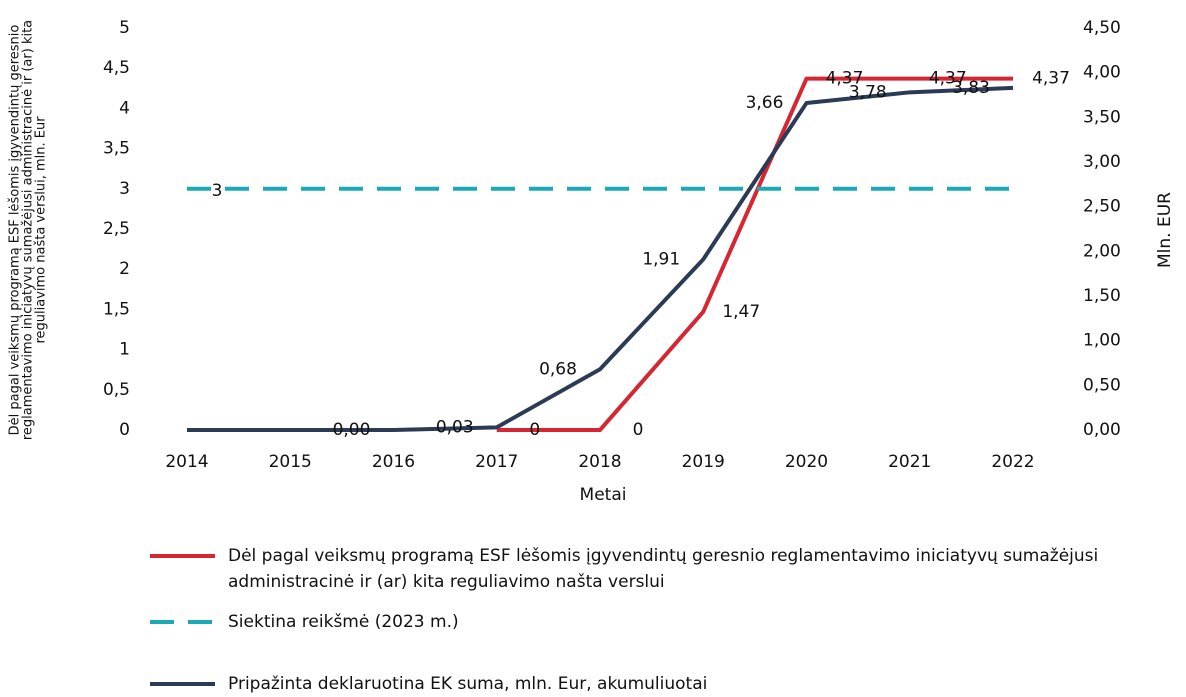  I want to click on data-label: 0,03, so click(455, 427).